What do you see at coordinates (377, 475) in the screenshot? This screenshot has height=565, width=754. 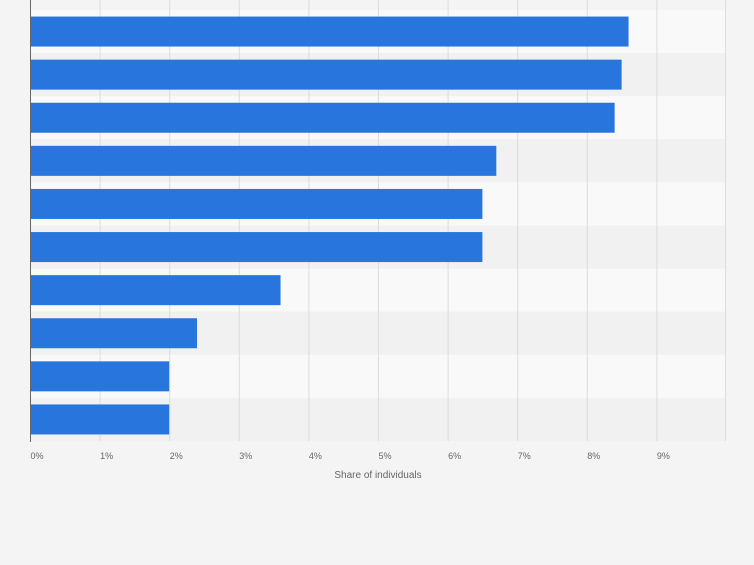 I see `x-axis-label: Share of individuals` at bounding box center [377, 475].